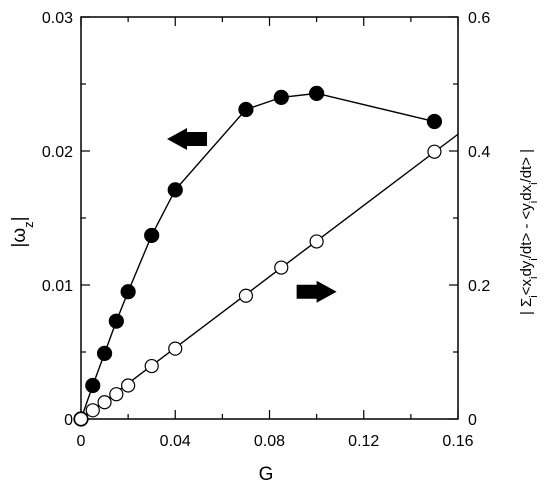 Image resolution: width=550 pixels, height=488 pixels. Describe the element at coordinates (363, 441) in the screenshot. I see `x-tick-label: 0.12` at that location.